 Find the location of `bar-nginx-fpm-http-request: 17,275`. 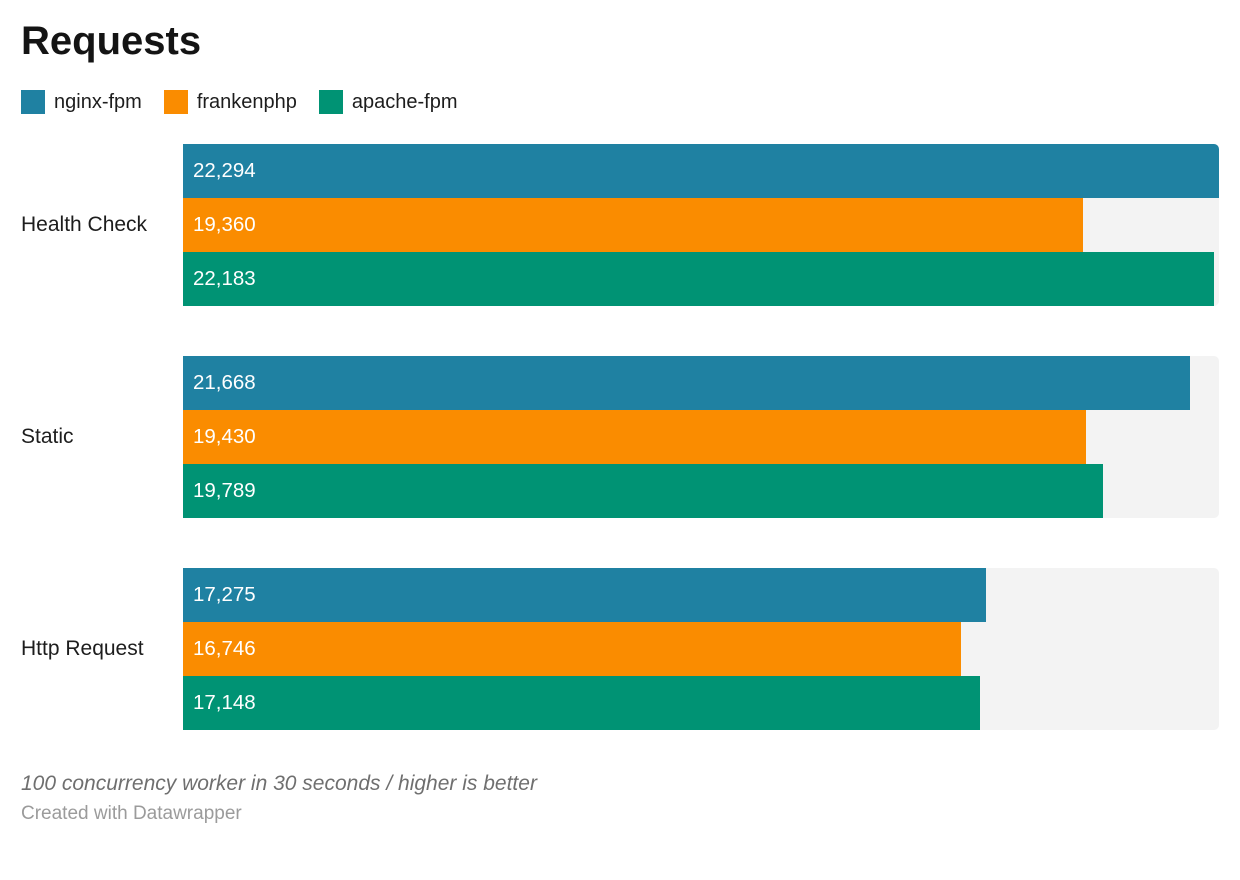

bar-nginx-fpm-http-request: 17,275 is located at coordinates (584, 595).